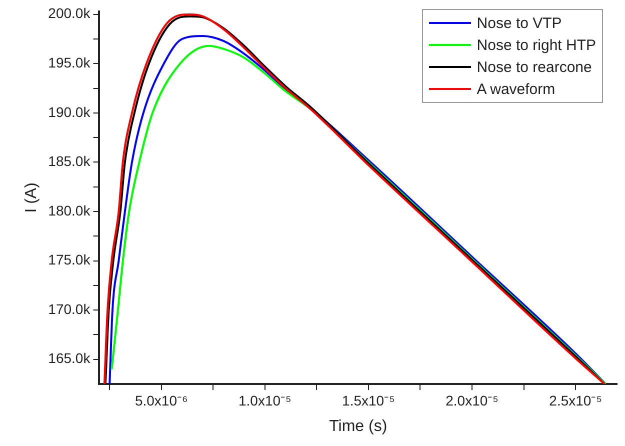 The height and width of the screenshot is (446, 625). What do you see at coordinates (70, 13) in the screenshot?
I see `y-tick-label: 200.0k` at bounding box center [70, 13].